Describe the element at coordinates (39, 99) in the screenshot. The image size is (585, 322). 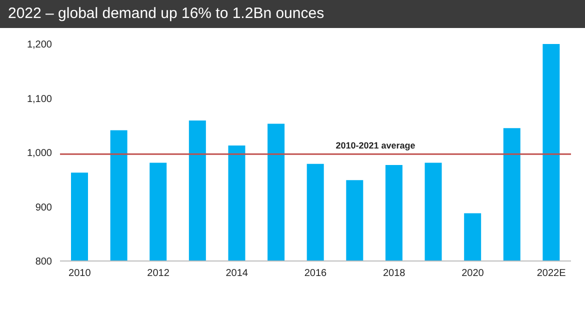
I see `y-tick-label: 1,100` at that location.